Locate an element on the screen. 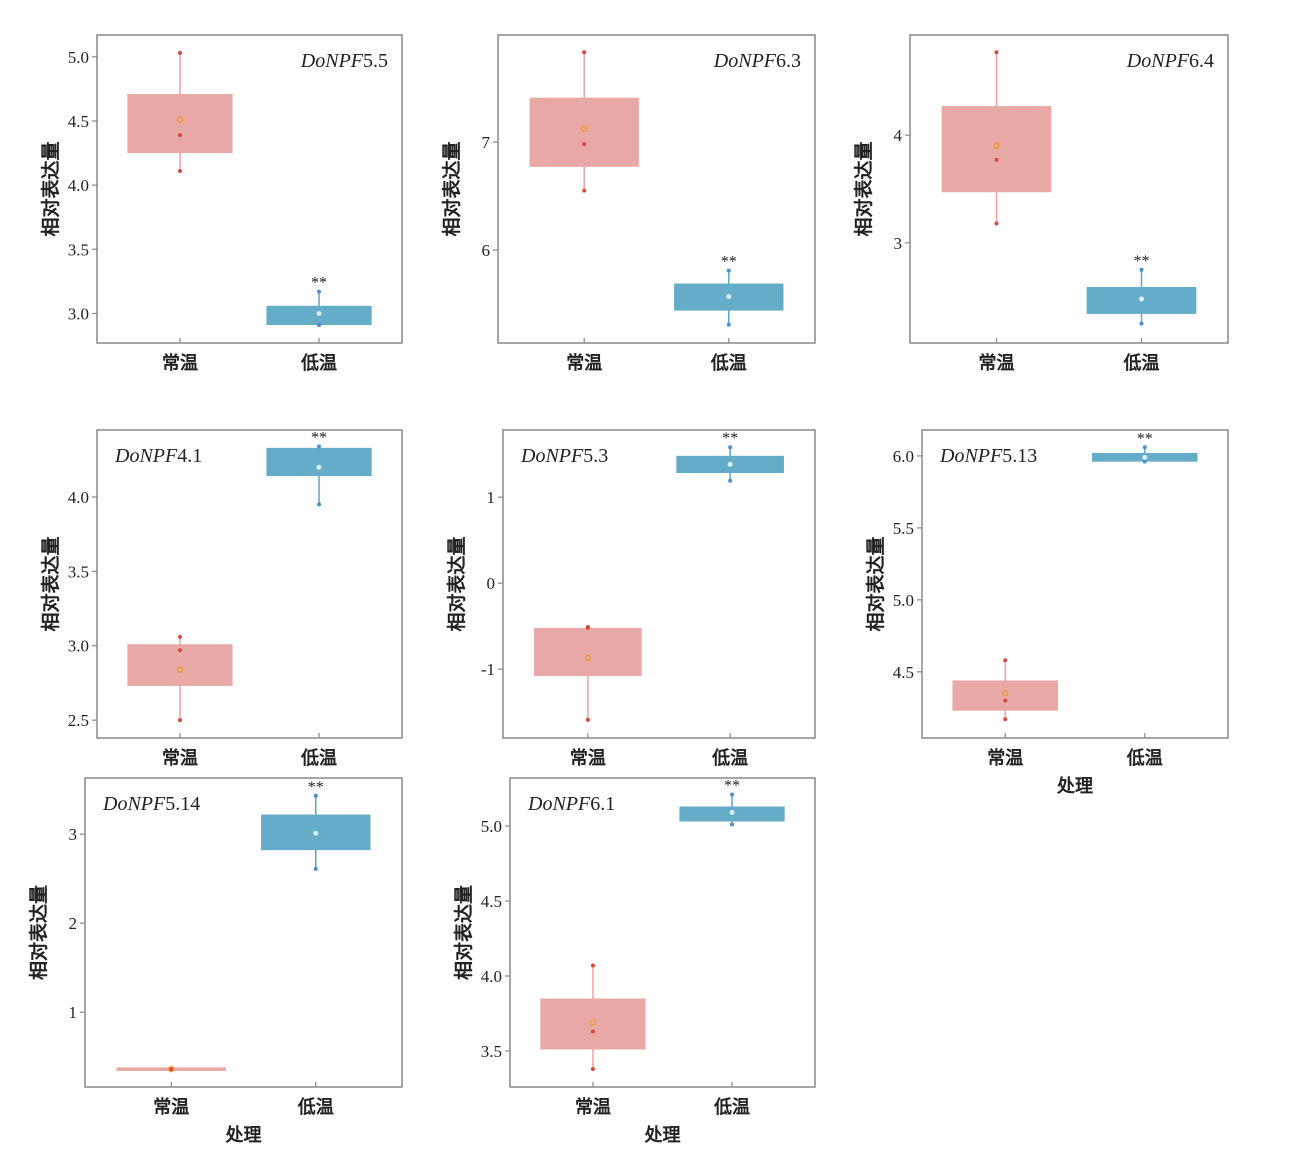 Image resolution: width=1295 pixels, height=1173 pixels. y-tick-label: 0 is located at coordinates (491, 583).